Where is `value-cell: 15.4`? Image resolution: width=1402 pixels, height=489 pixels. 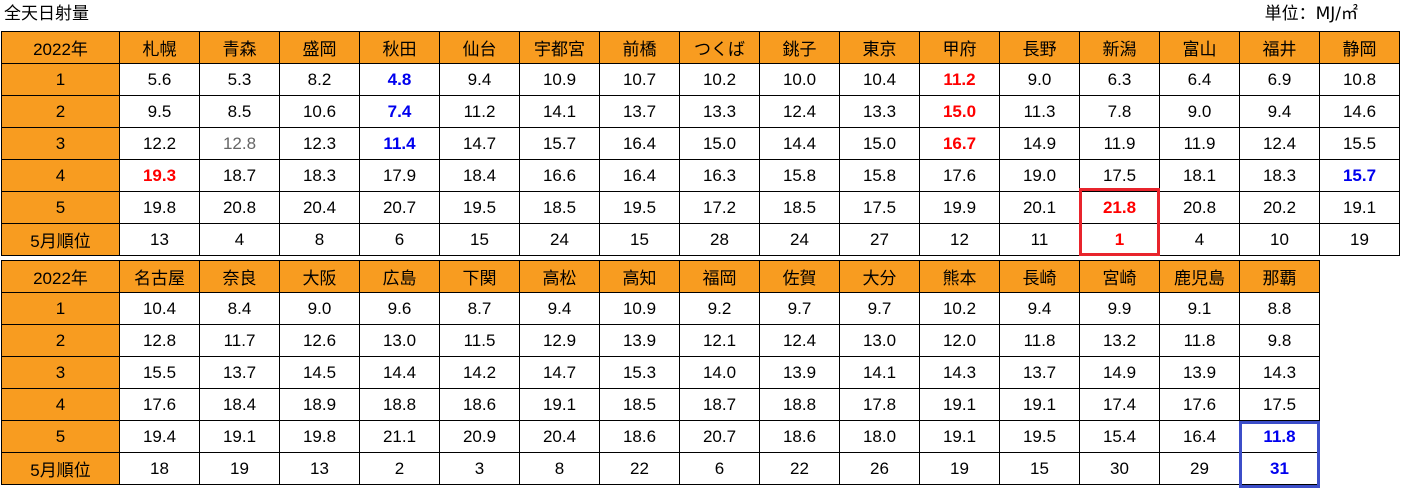 value-cell: 15.4 is located at coordinates (1119, 436).